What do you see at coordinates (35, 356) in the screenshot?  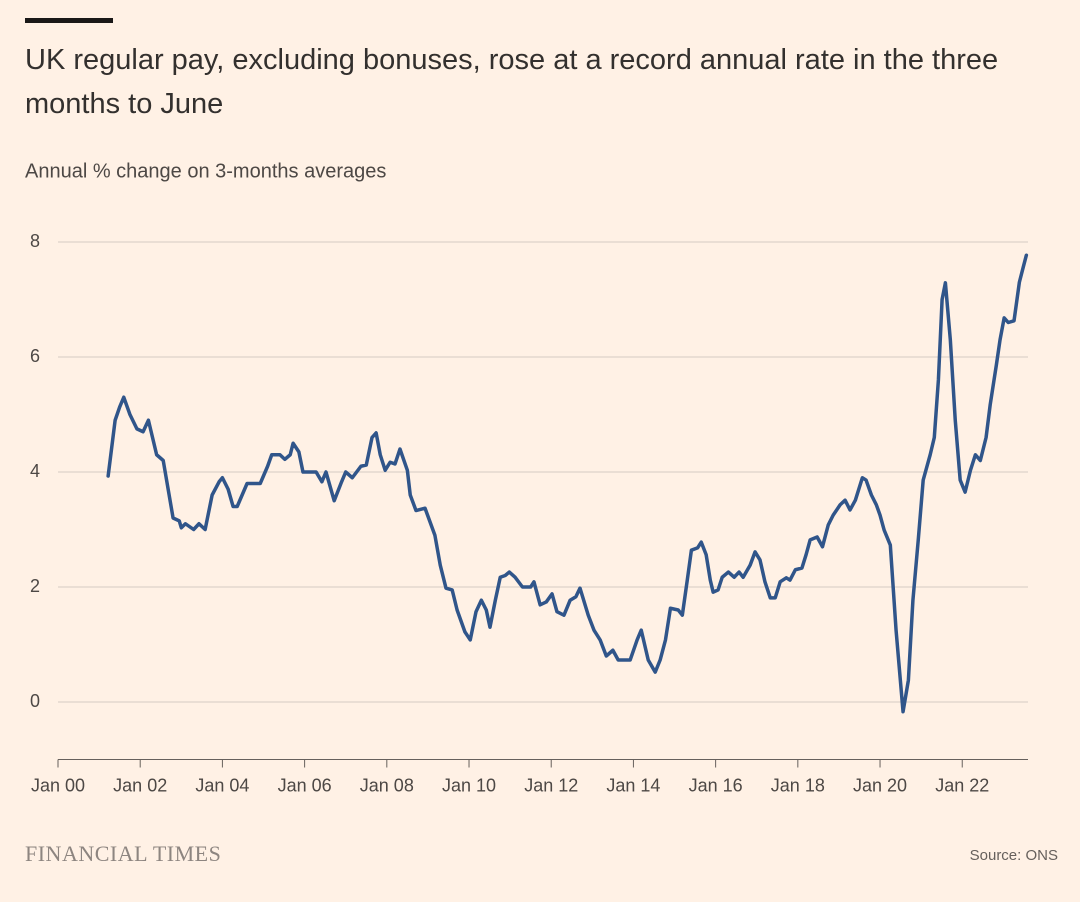 I see `y-tick-label: 6` at bounding box center [35, 356].